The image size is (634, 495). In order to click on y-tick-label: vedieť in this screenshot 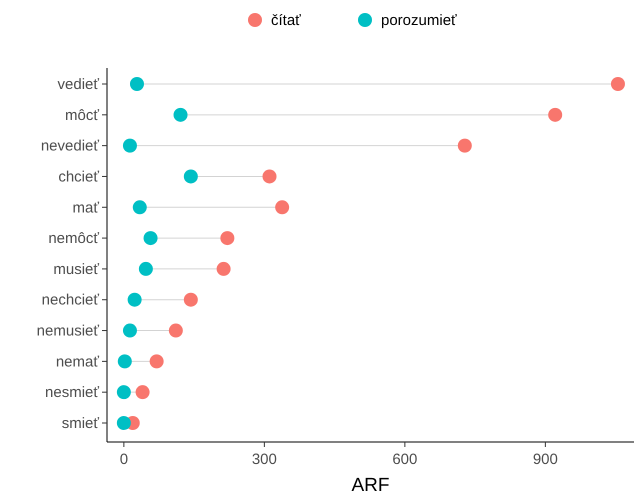, I will do `click(79, 84)`.